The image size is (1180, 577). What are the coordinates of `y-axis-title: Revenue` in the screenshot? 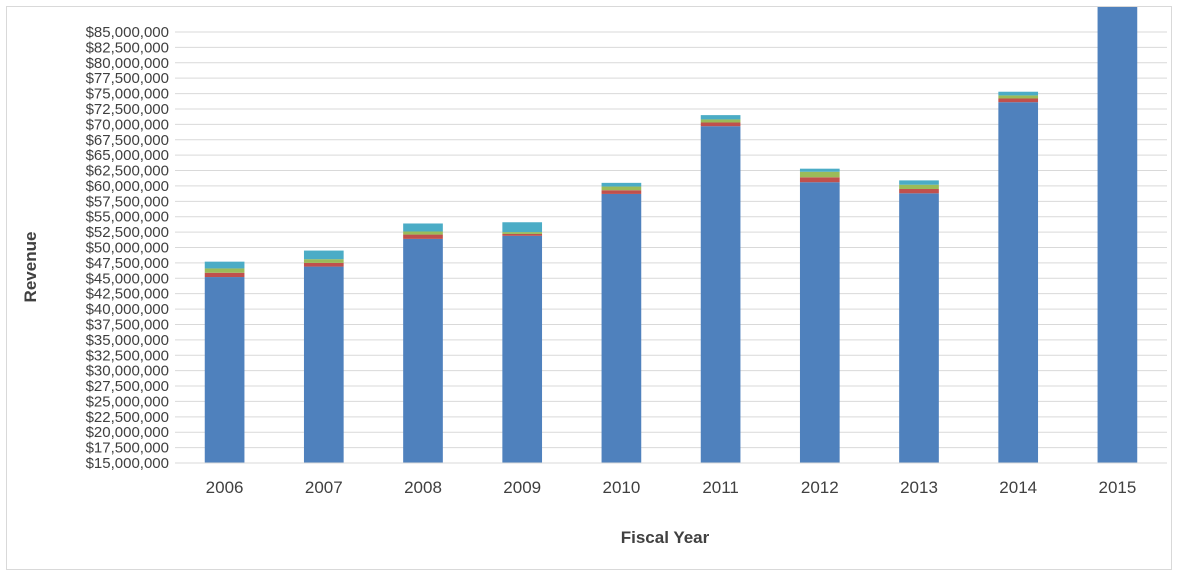 It's located at (30, 267).